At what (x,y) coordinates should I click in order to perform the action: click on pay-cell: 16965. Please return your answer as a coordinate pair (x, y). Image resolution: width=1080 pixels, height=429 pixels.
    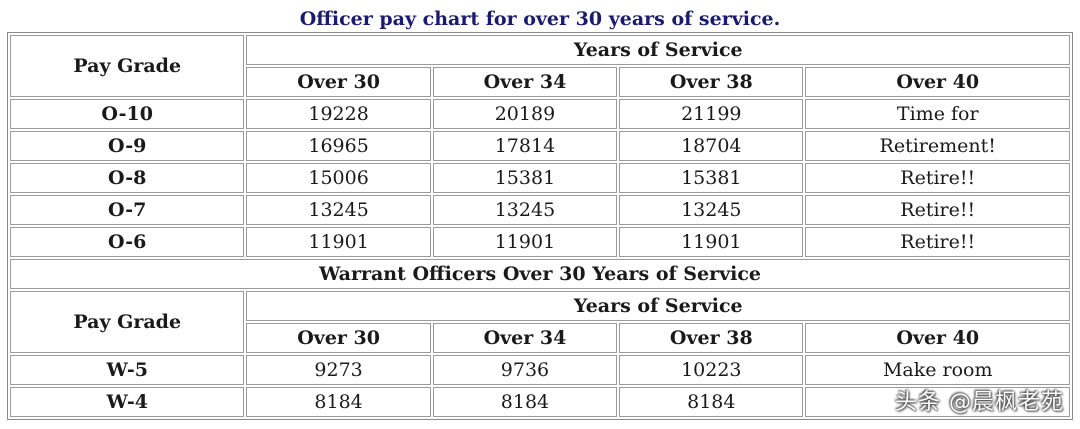
    Looking at the image, I should click on (338, 146).